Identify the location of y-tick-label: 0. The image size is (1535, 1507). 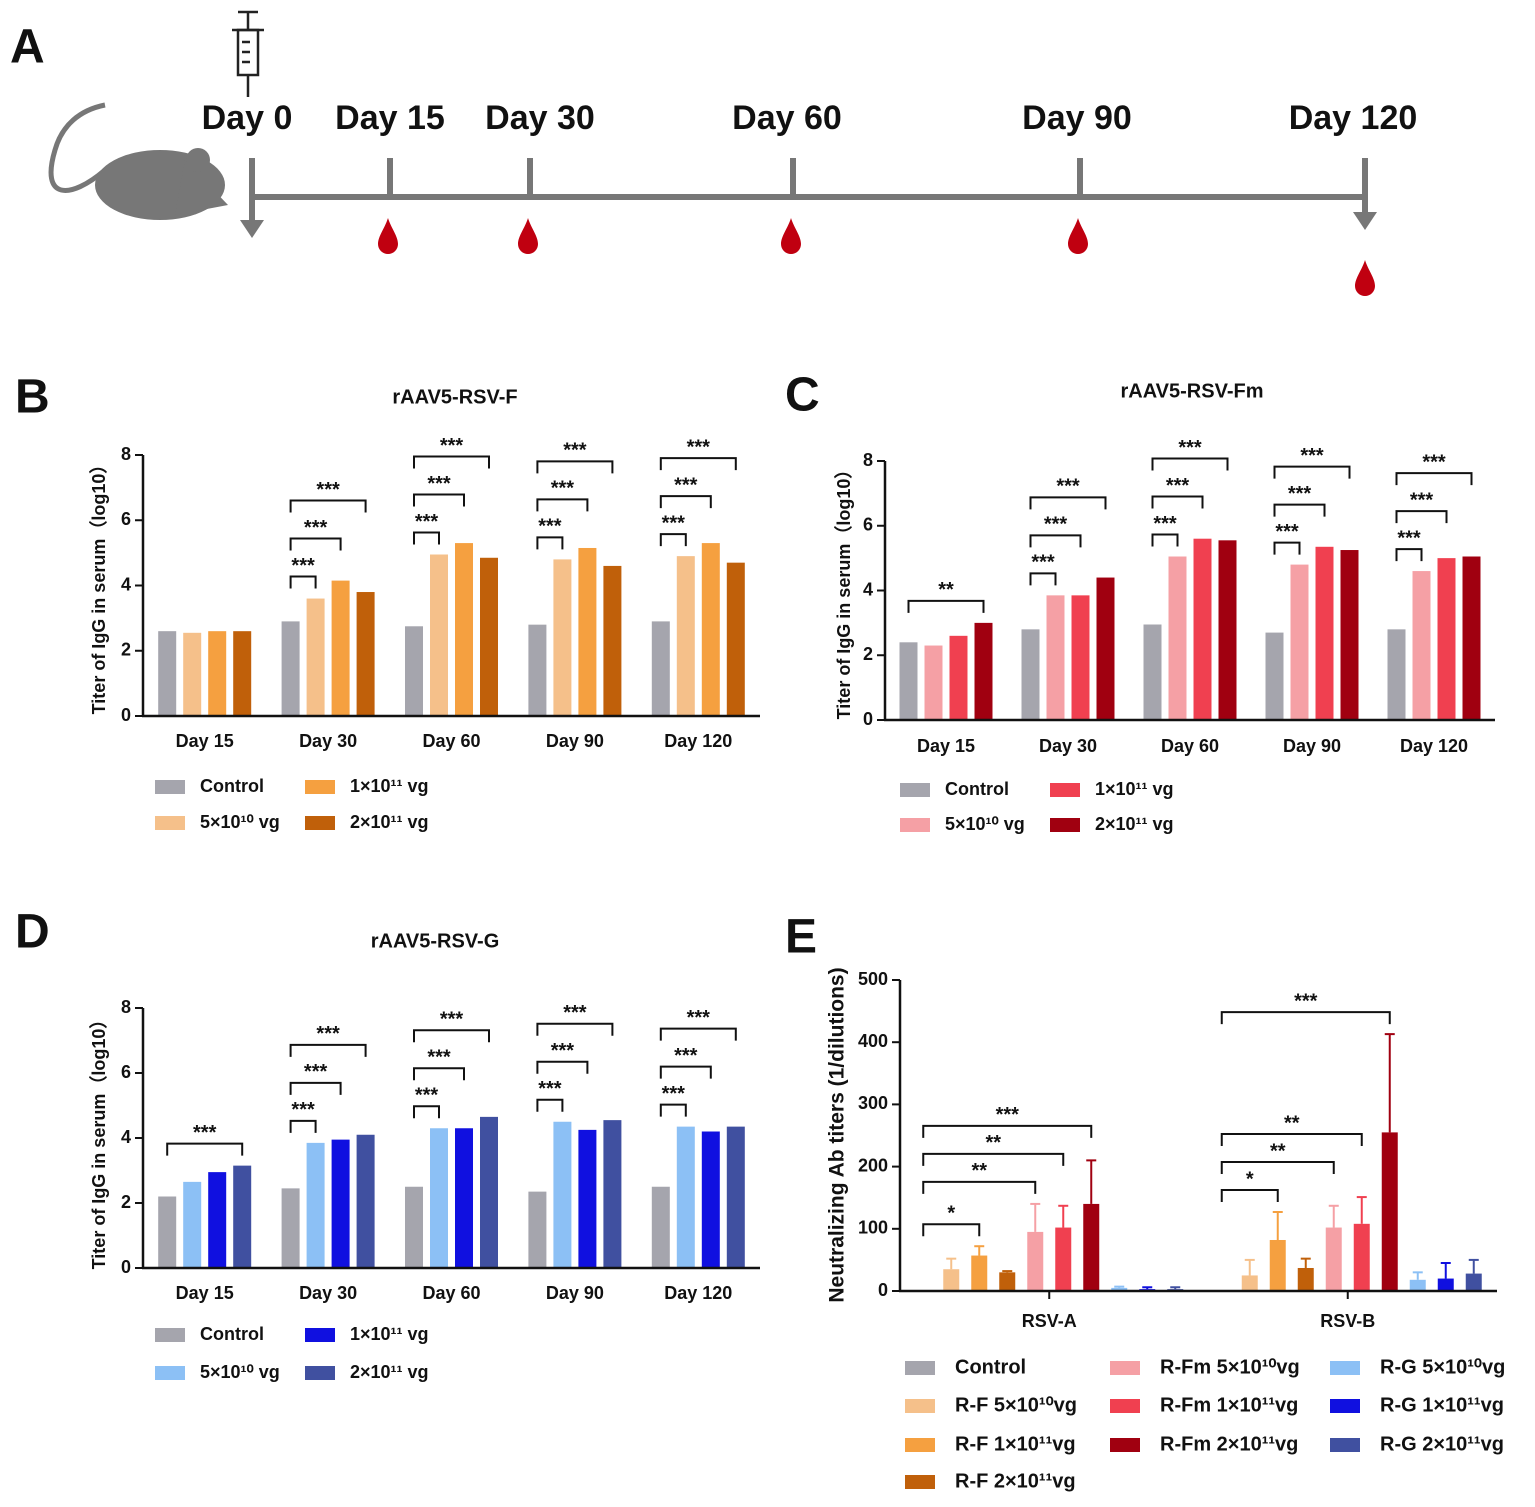
(126, 715).